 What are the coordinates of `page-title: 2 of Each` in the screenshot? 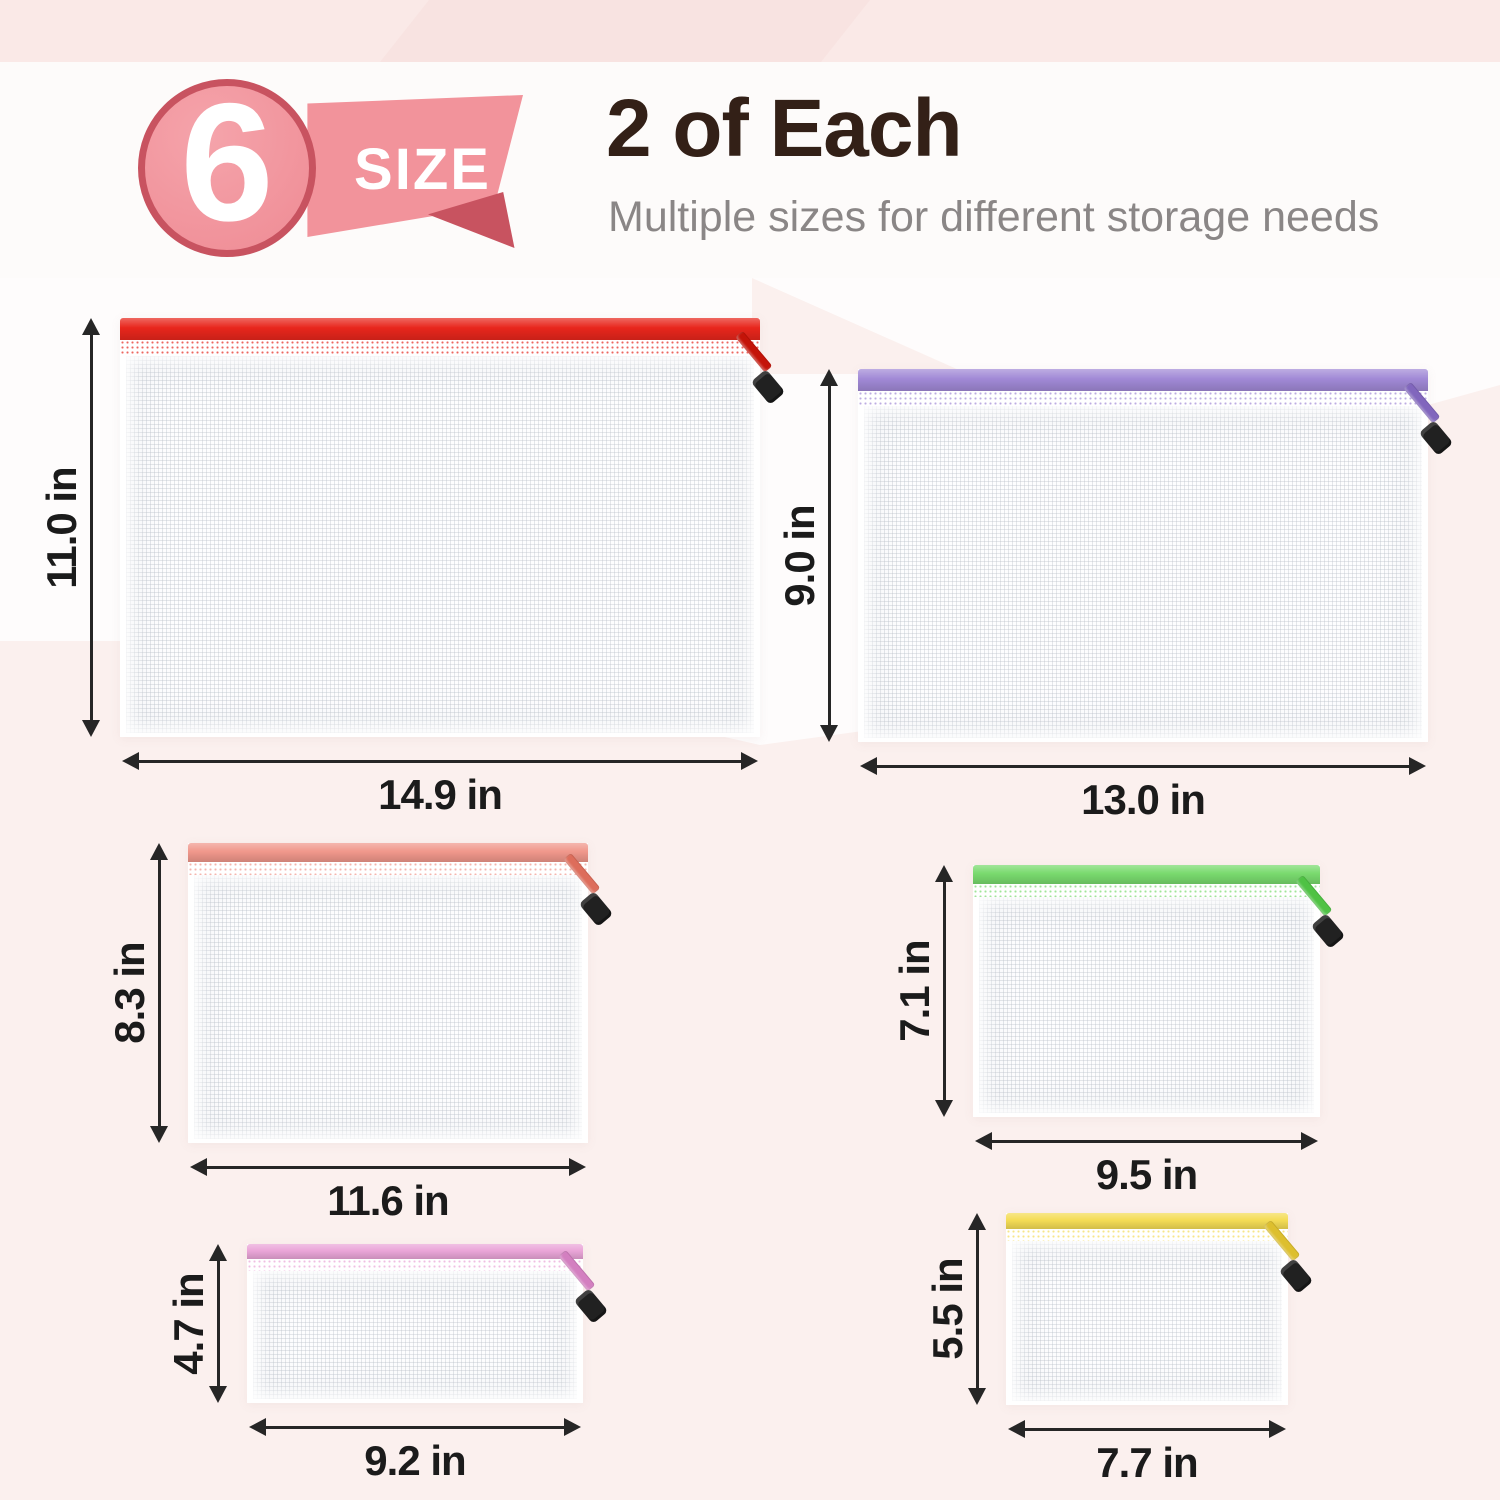 It's located at (784, 128).